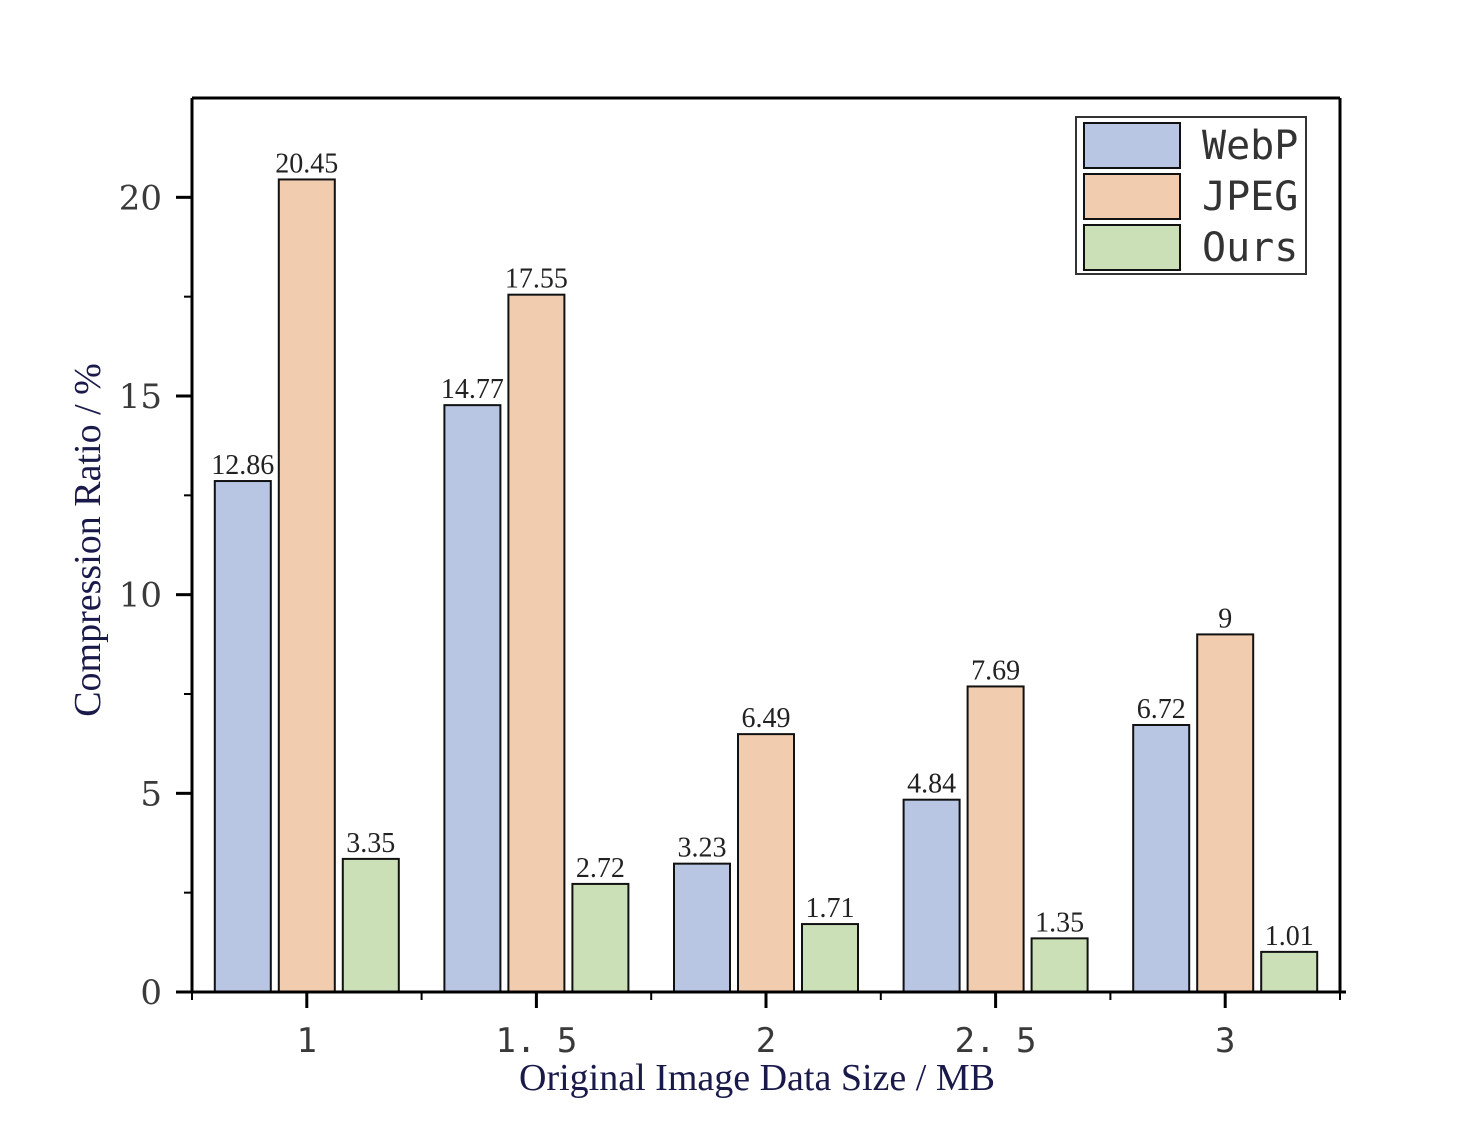  I want to click on legend-swatch-ours, so click(1132, 247).